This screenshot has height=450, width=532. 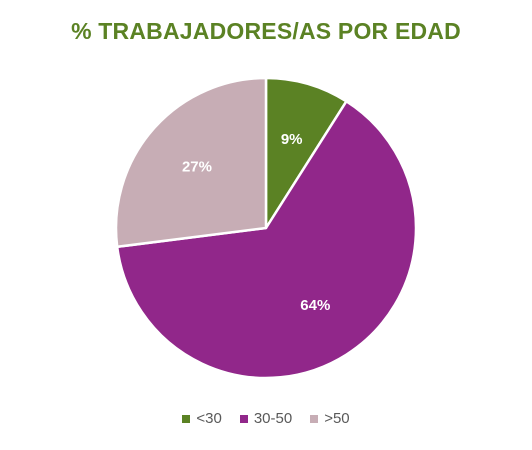 I want to click on chart-title: % TRABAJADORES/AS POR EDAD, so click(x=266, y=31).